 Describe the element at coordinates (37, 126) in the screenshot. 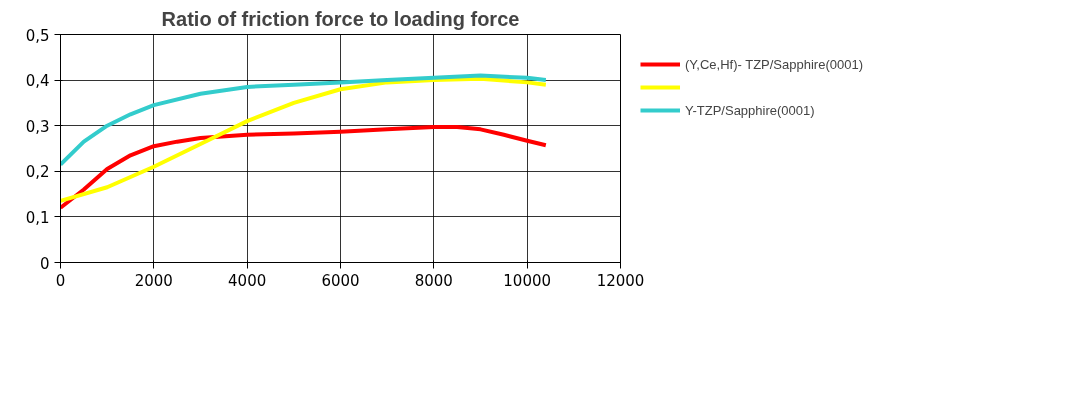

I see `y-tick-label: 0,3` at that location.